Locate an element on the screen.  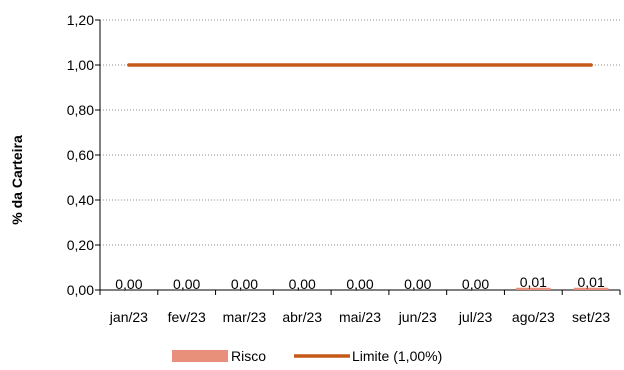
x-tick-label: fev/23 is located at coordinates (187, 317).